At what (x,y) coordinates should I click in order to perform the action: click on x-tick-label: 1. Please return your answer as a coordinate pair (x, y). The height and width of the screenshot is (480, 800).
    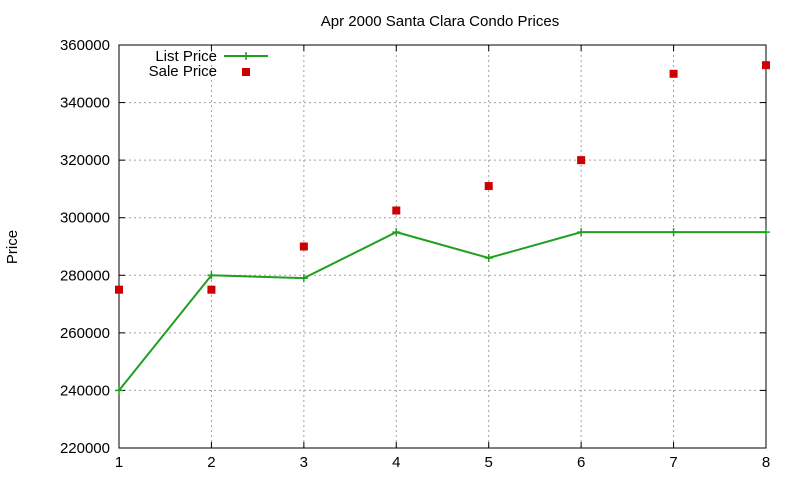
    Looking at the image, I should click on (119, 462).